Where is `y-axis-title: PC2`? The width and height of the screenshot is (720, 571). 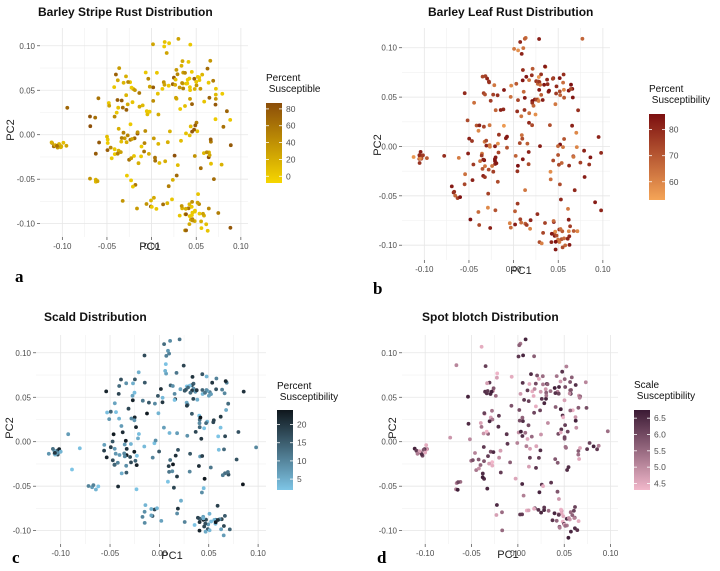
y-axis-title: PC2 is located at coordinates (378, 144).